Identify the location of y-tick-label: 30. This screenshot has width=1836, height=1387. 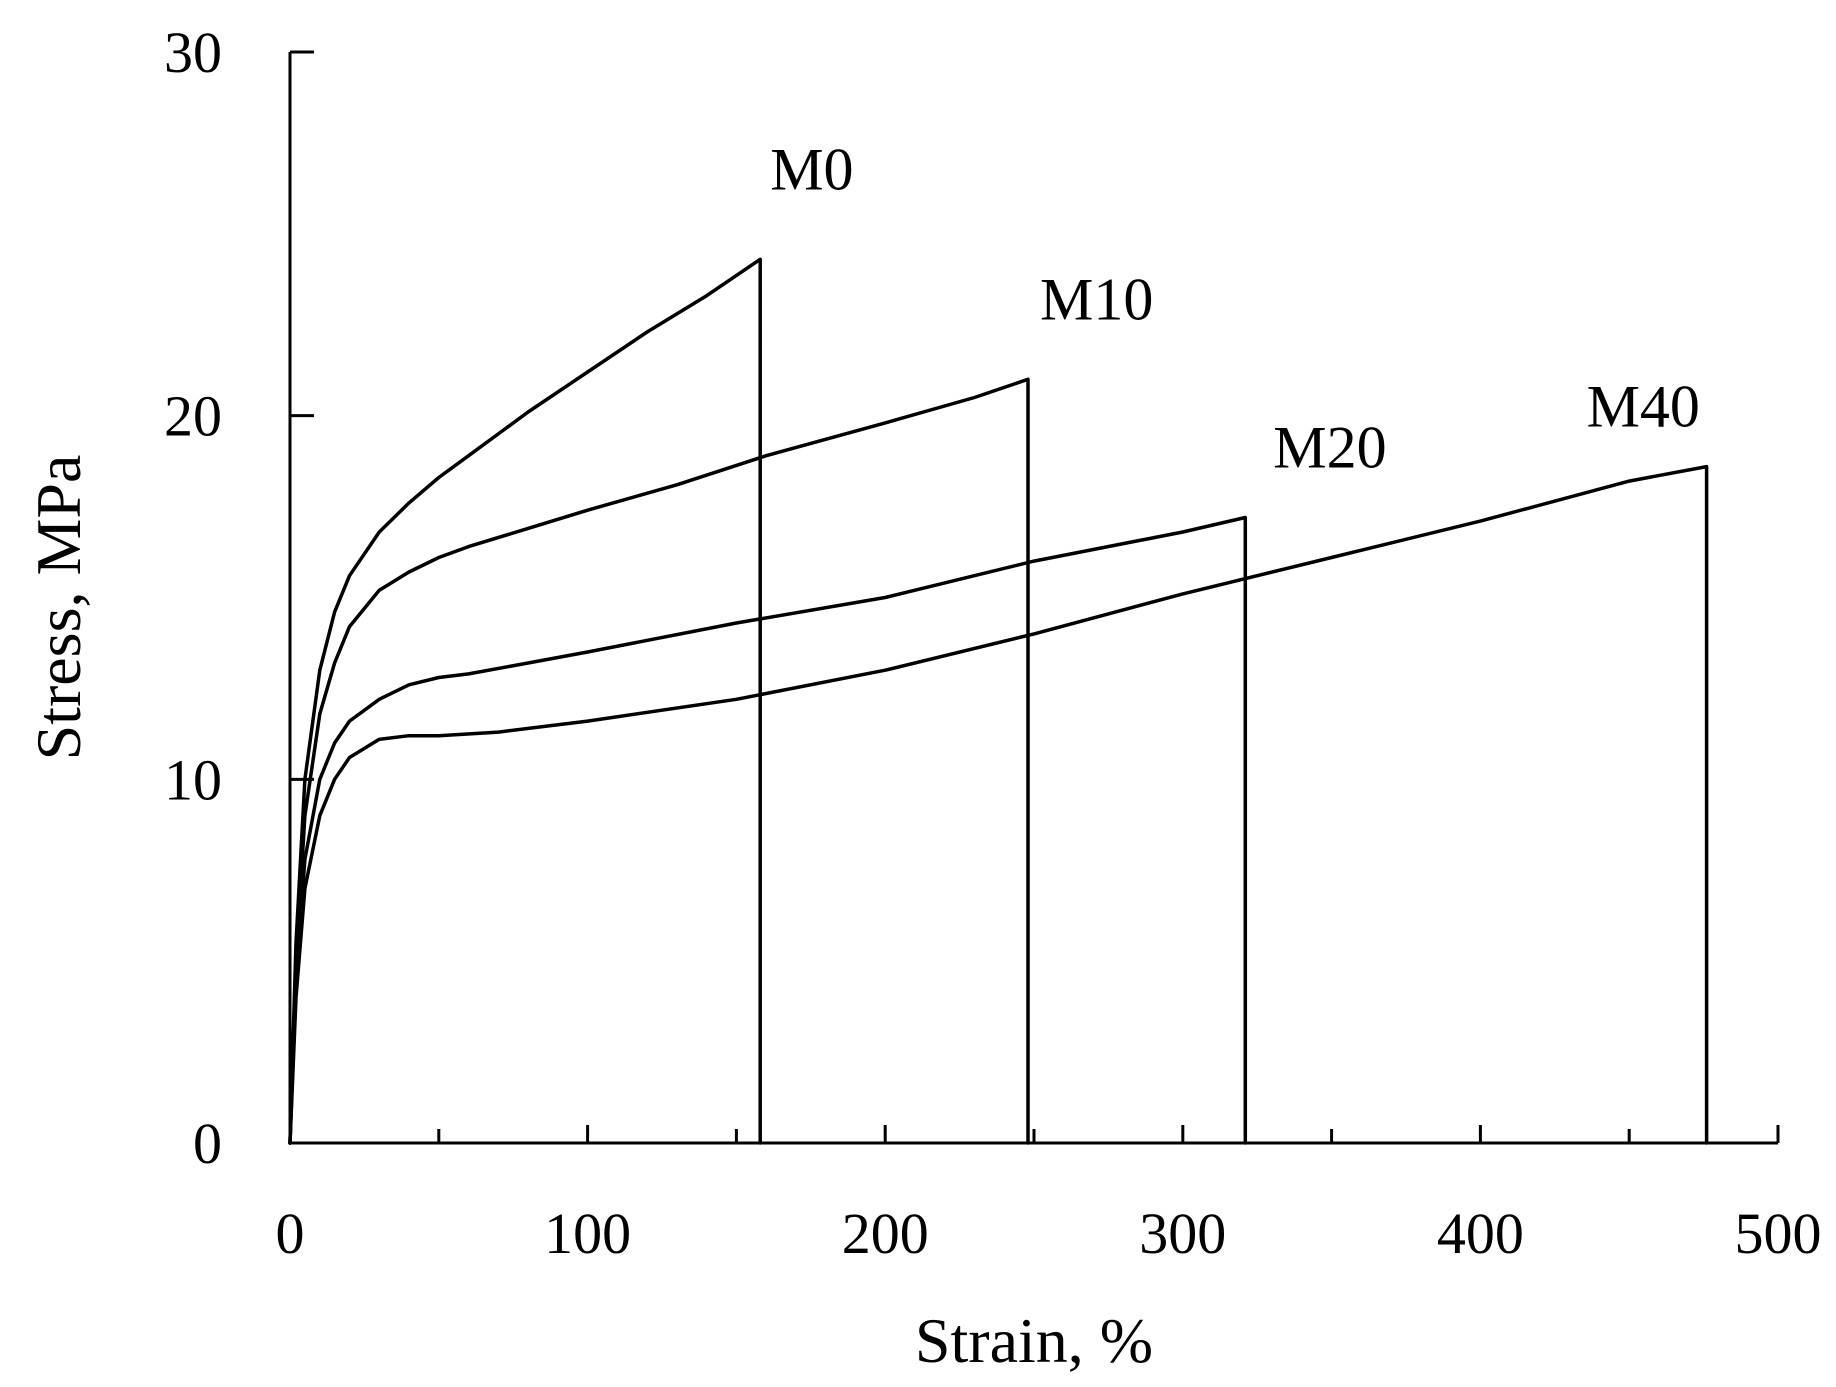
(193, 52).